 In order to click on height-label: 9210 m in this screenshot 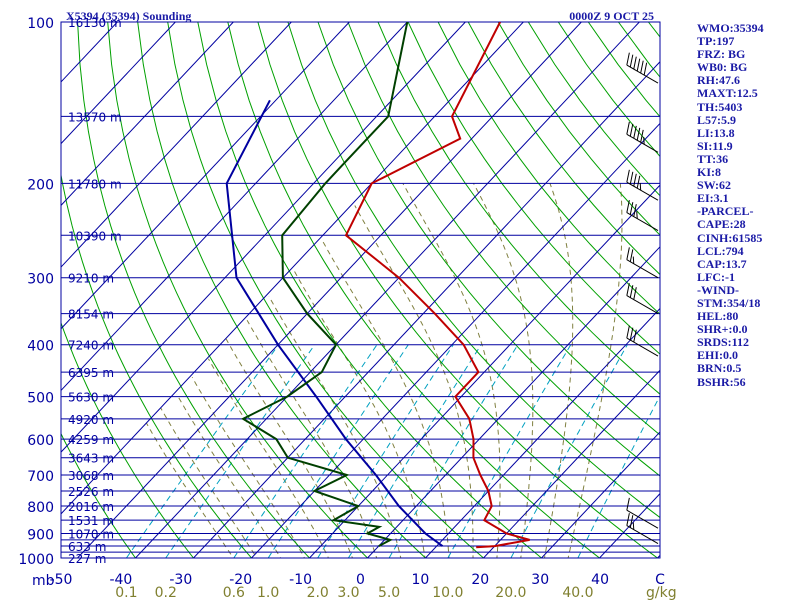, I will do `click(91, 279)`.